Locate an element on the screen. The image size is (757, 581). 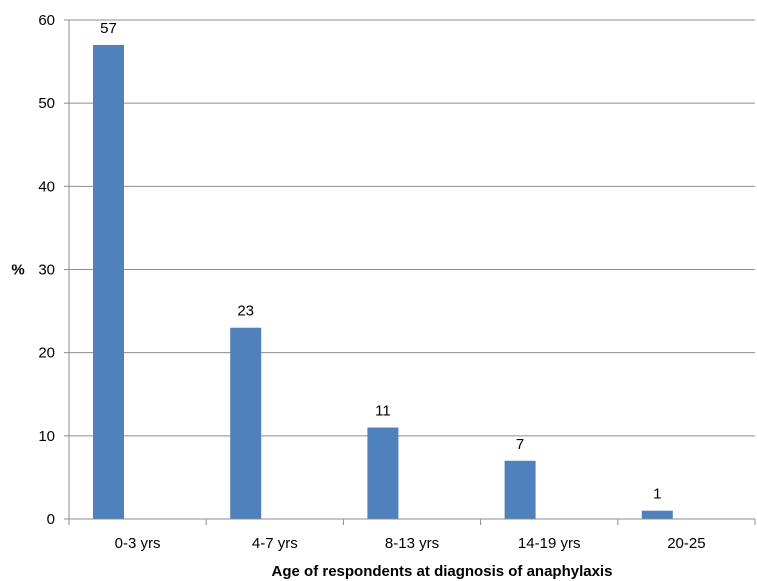
x-tick-label: 14-19 yrs is located at coordinates (549, 543).